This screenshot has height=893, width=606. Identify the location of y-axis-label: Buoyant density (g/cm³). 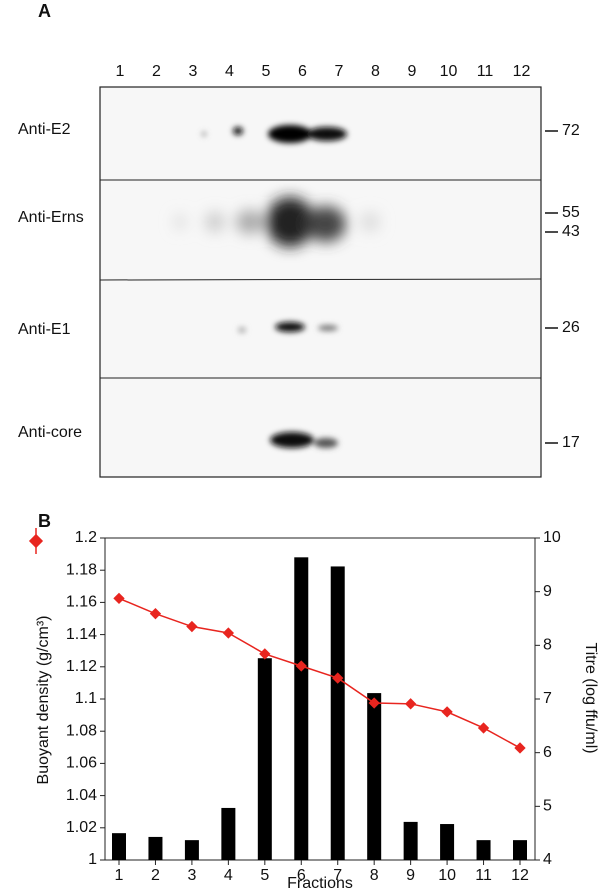
(43, 700).